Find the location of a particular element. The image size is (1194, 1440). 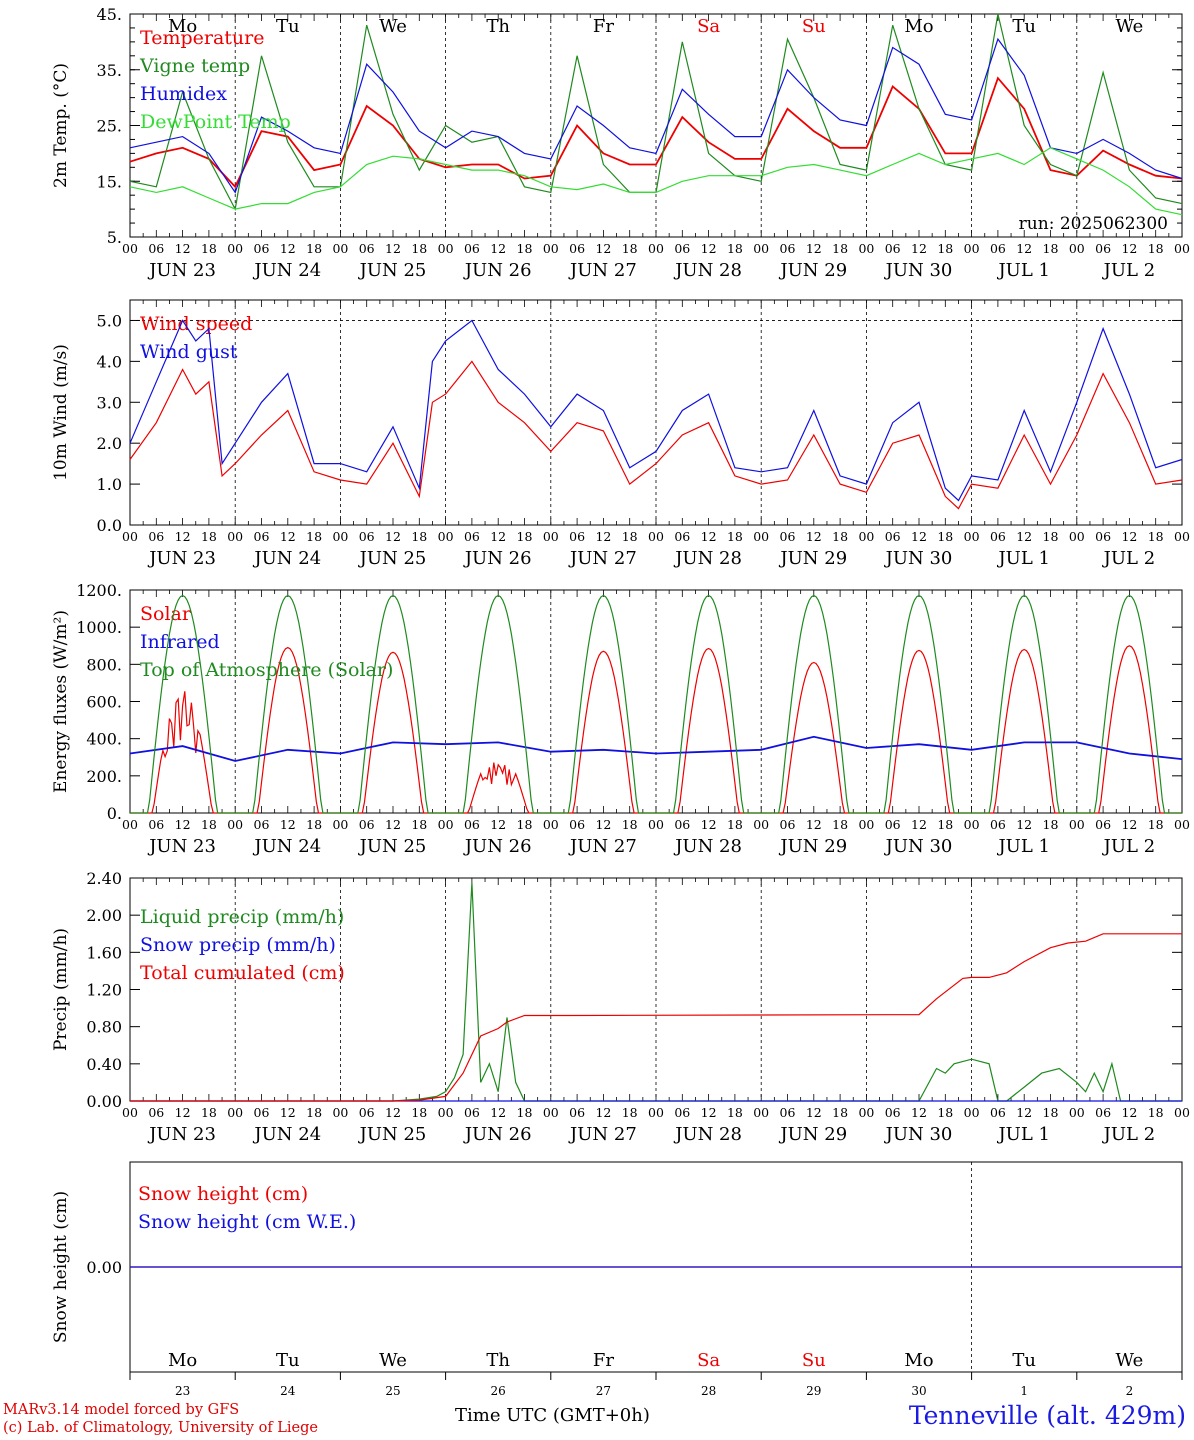

y-tick-label: 3.0 is located at coordinates (109, 402).